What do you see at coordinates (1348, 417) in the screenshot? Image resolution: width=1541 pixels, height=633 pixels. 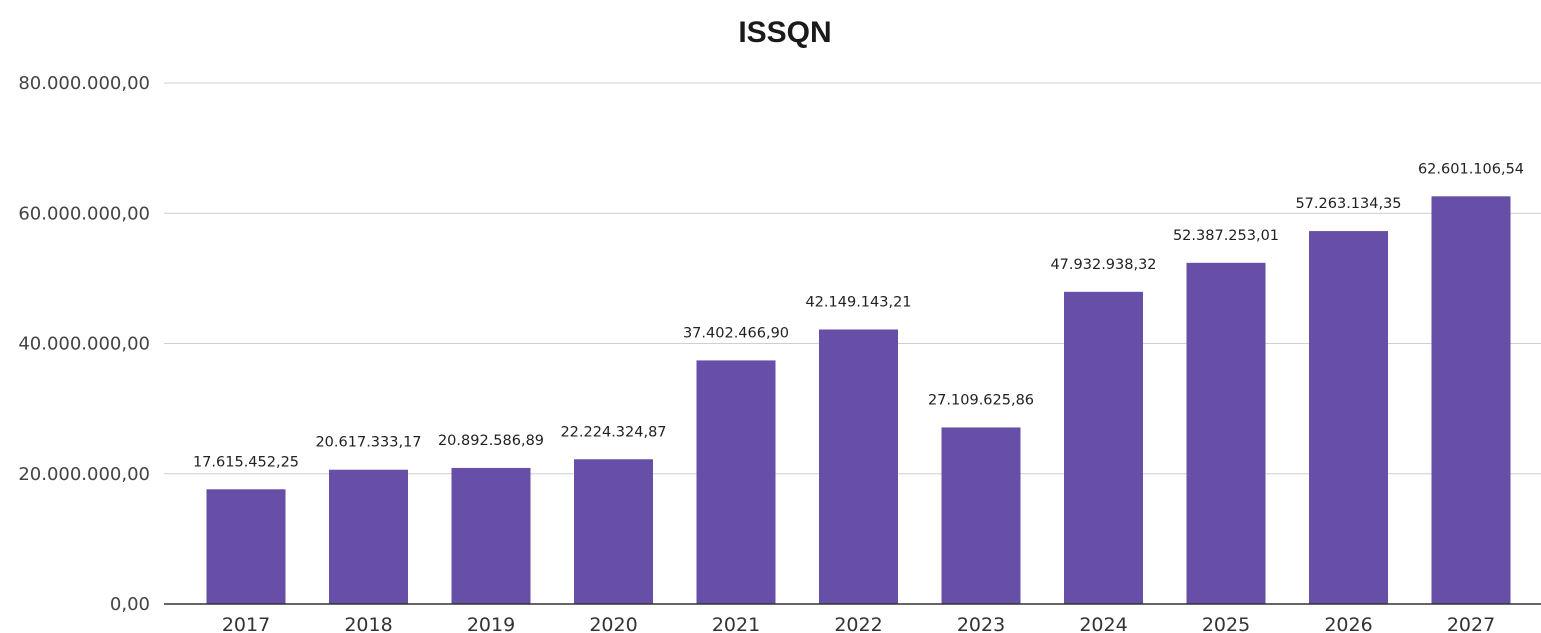 I see `bar-2026` at bounding box center [1348, 417].